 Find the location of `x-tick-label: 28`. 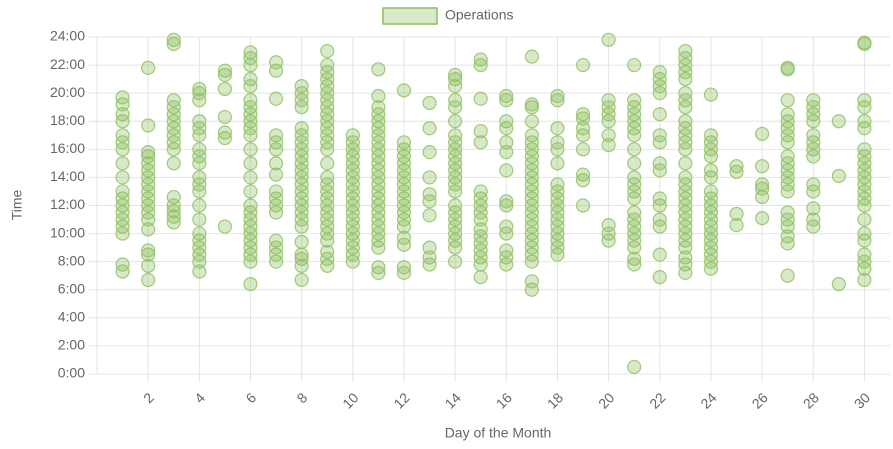

x-tick-label: 28 is located at coordinates (811, 400).